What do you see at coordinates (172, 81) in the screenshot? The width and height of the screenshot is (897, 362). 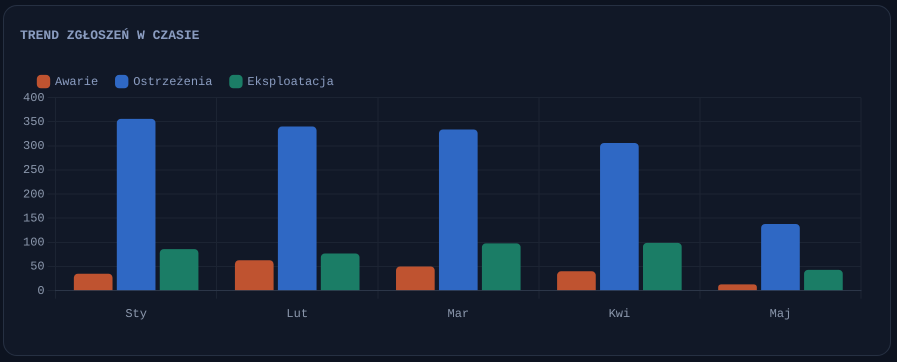 I see `legend-label: Ostrzeżenia` at bounding box center [172, 81].